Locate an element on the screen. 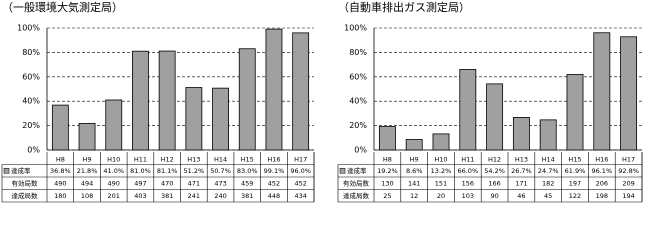 Image resolution: width=657 pixels, height=240 pixels. table-cell: 240 is located at coordinates (220, 196).